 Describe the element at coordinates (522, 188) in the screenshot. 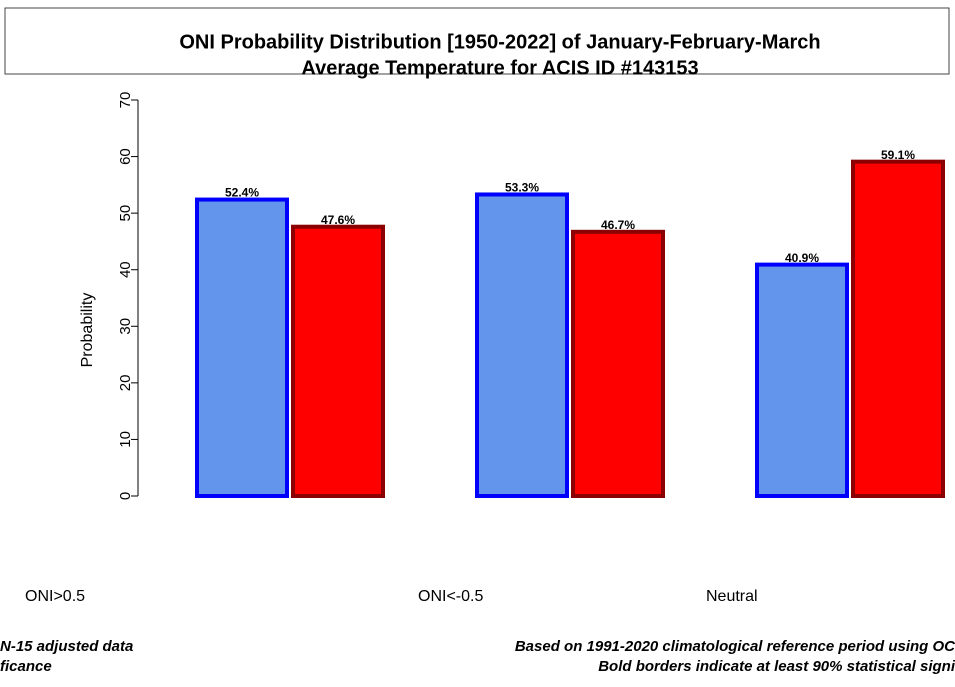

I see `value-label: 53.3%` at that location.